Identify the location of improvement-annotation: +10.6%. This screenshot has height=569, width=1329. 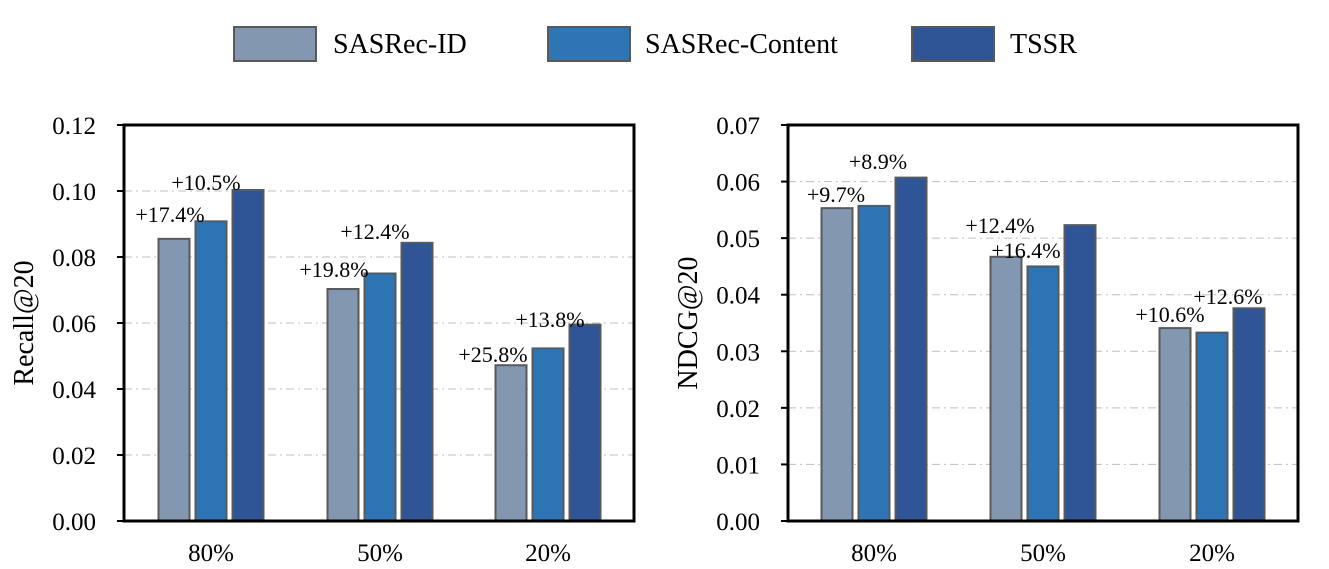
(1169, 314).